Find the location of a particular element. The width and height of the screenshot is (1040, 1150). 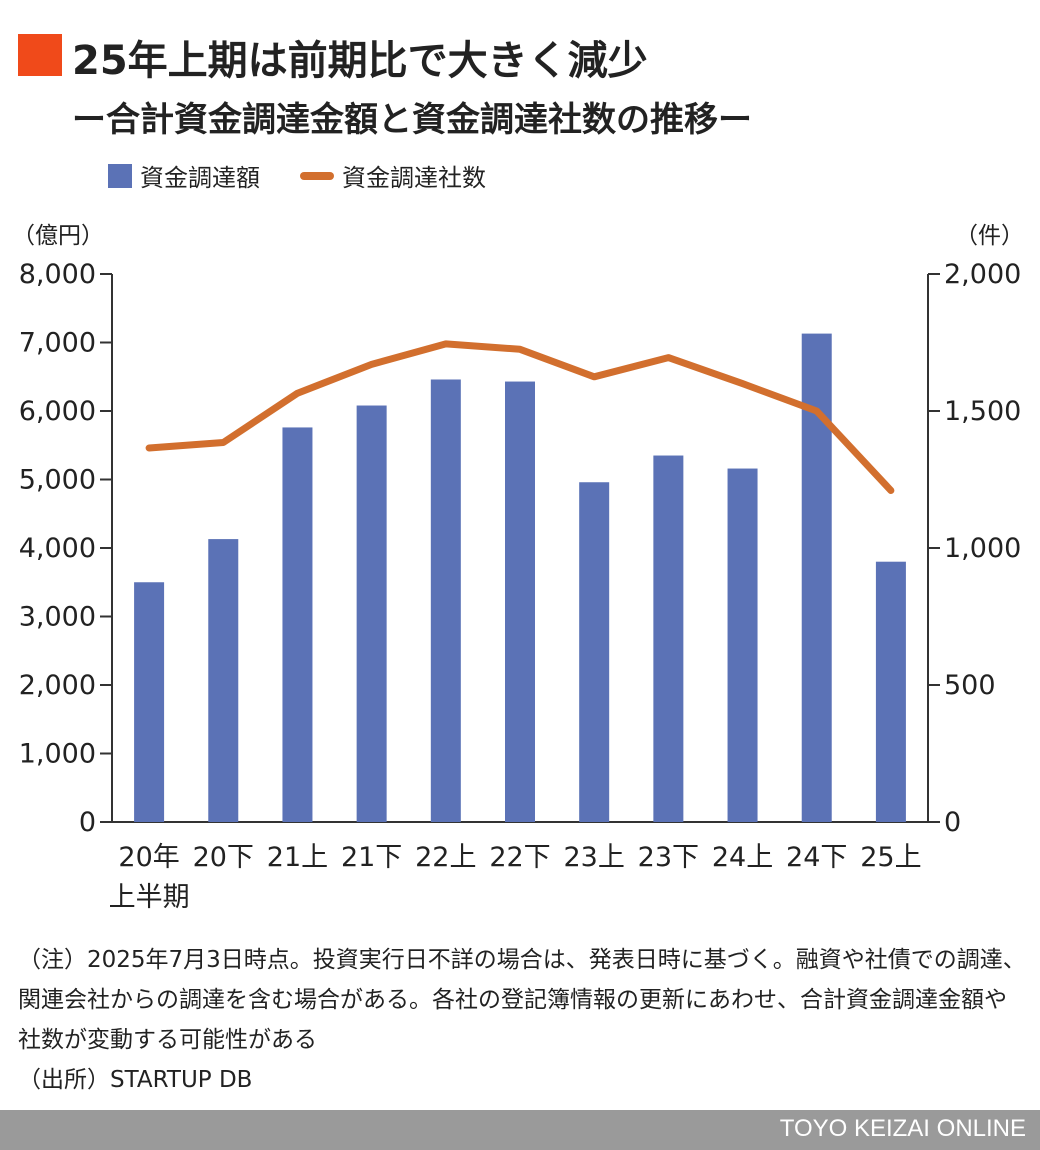

x-tick-label: 21下 is located at coordinates (371, 857).